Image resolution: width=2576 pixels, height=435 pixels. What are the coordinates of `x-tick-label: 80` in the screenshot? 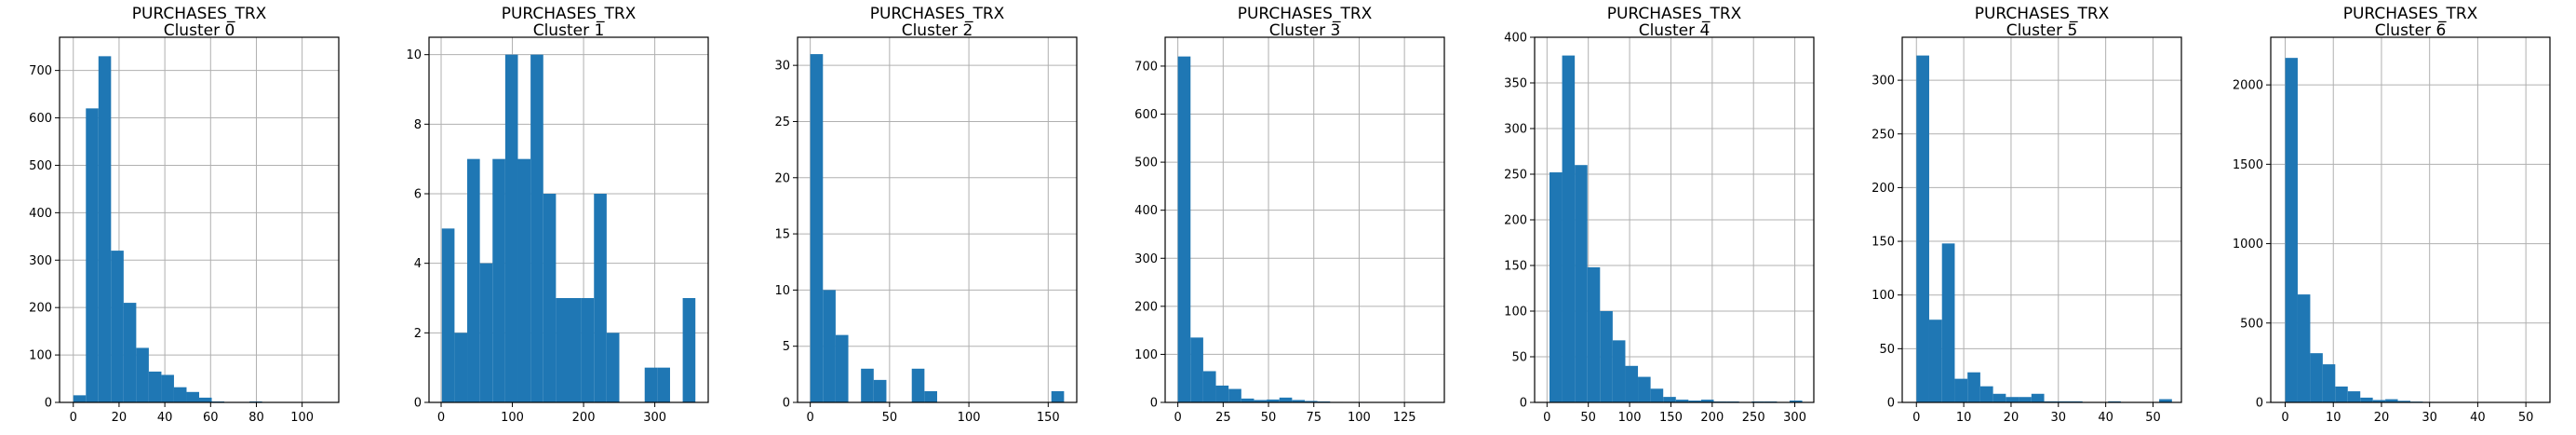 It's located at (256, 418).